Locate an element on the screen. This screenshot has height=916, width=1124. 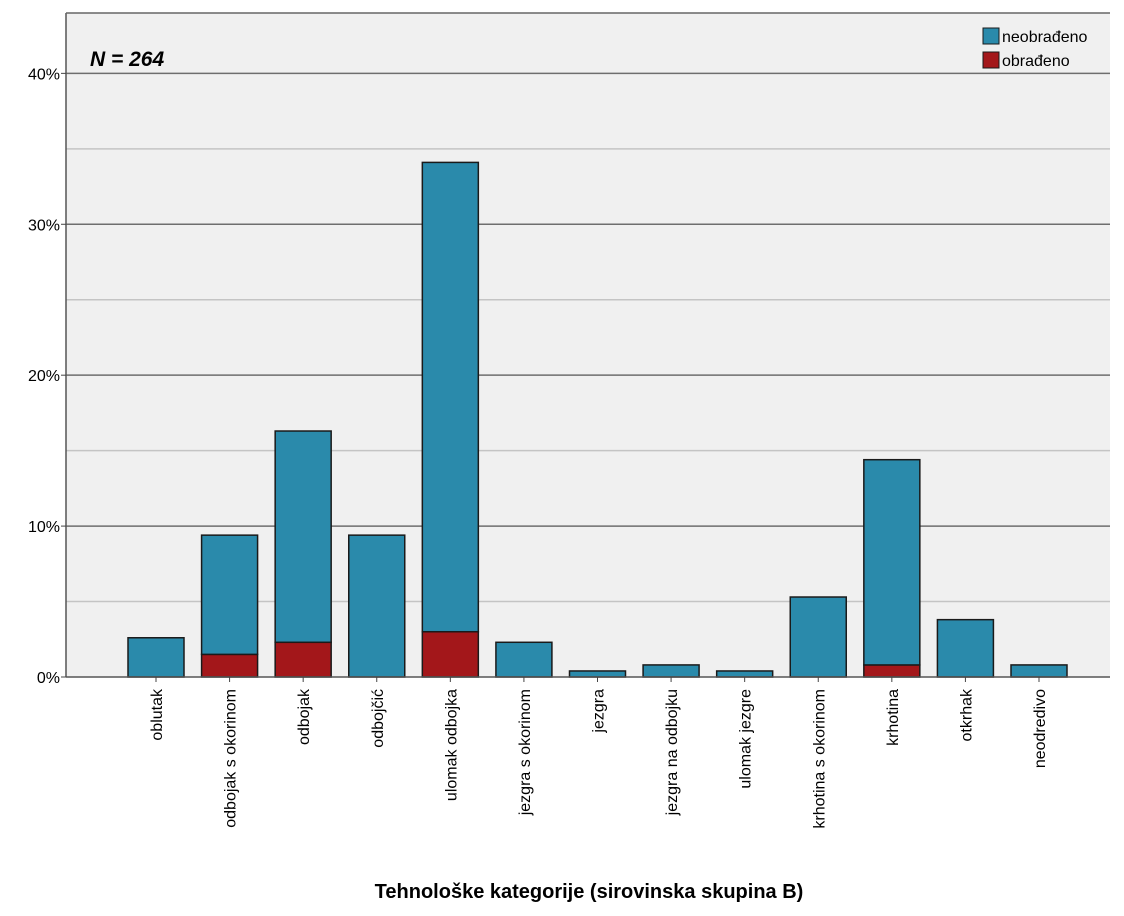
x-tick-label: jezgra is located at coordinates (599, 711).